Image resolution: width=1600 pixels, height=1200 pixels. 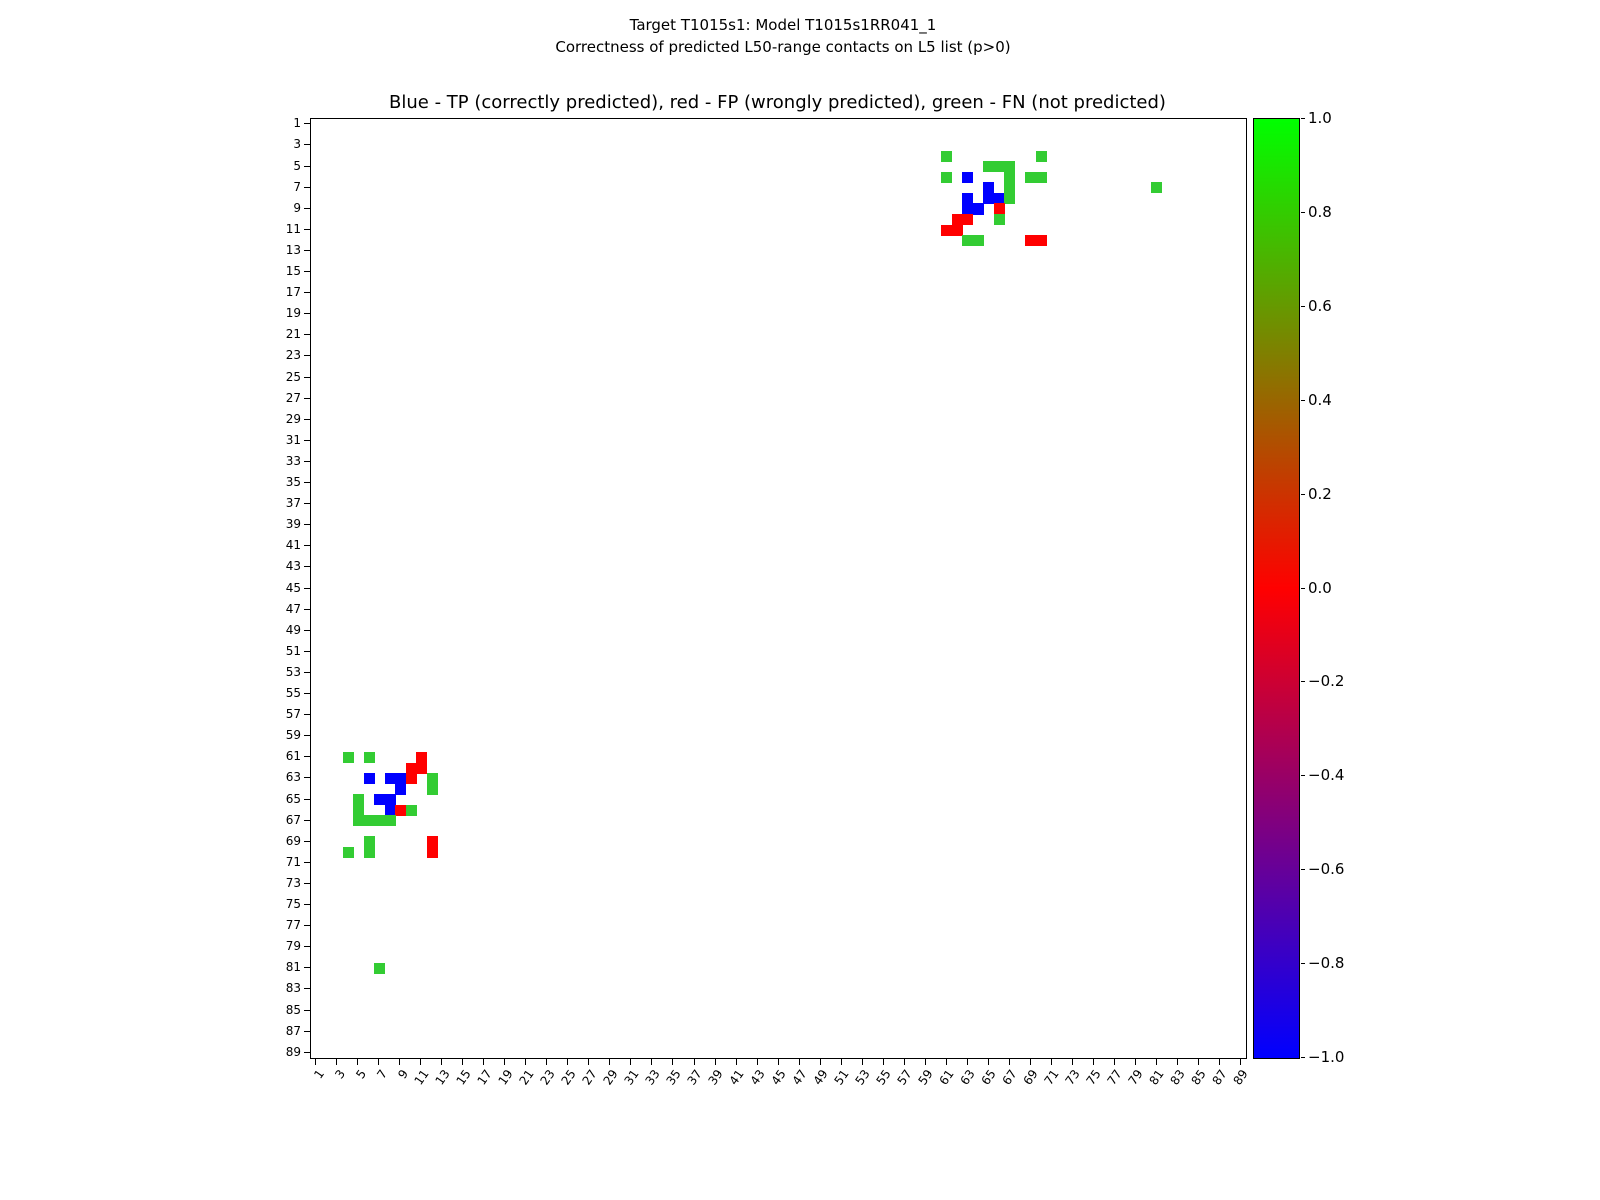 What do you see at coordinates (293, 608) in the screenshot?
I see `y-tick-label: 47` at bounding box center [293, 608].